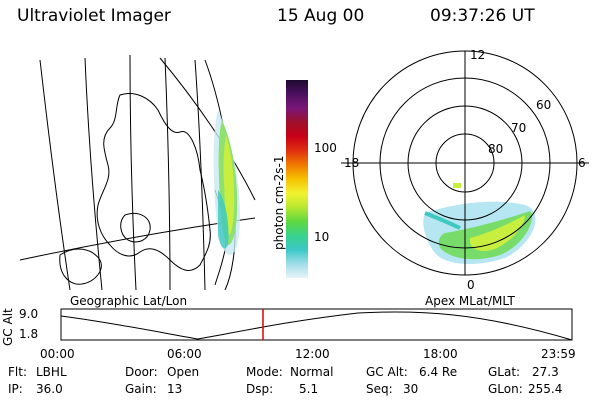 The height and width of the screenshot is (400, 600). What do you see at coordinates (482, 16) in the screenshot?
I see `time-label: 09:37:26 UT` at bounding box center [482, 16].